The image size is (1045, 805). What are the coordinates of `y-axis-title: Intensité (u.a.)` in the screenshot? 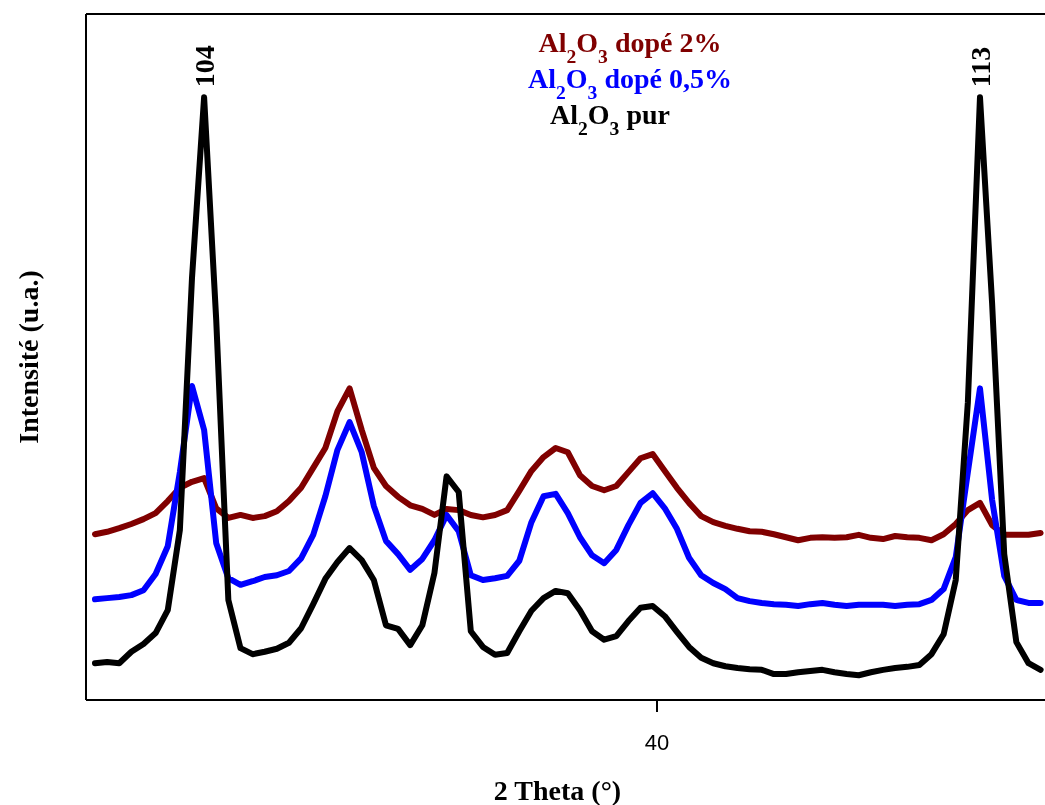 It's located at (28, 357).